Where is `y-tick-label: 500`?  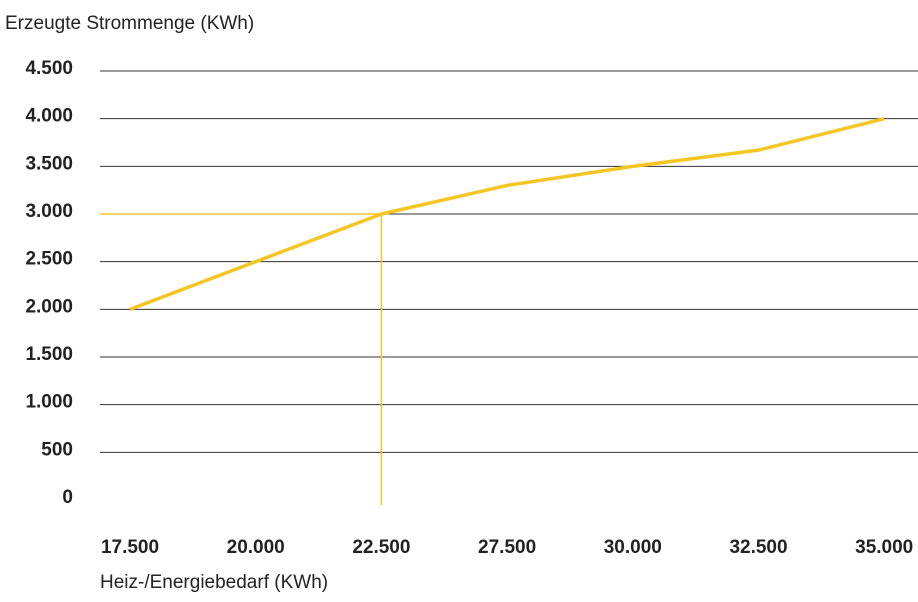 y-tick-label: 500 is located at coordinates (57, 449).